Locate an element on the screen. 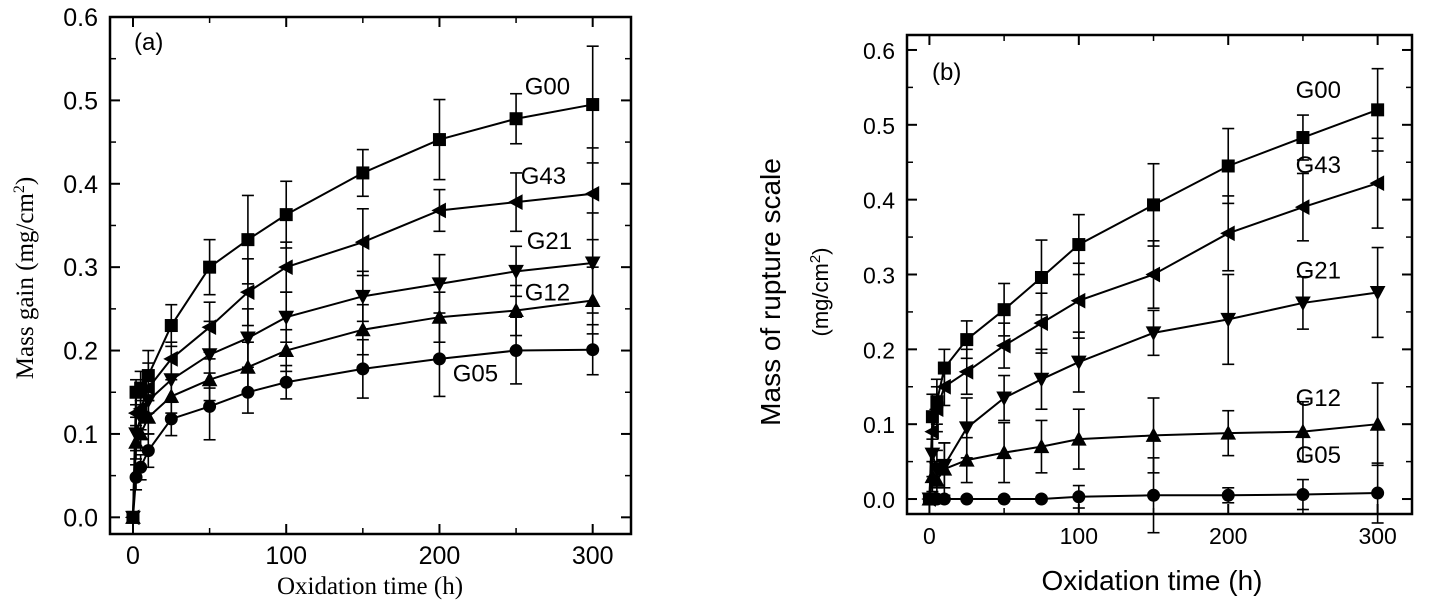 This screenshot has width=1434, height=606. series-g12-b: G12 is located at coordinates (1153, 444).